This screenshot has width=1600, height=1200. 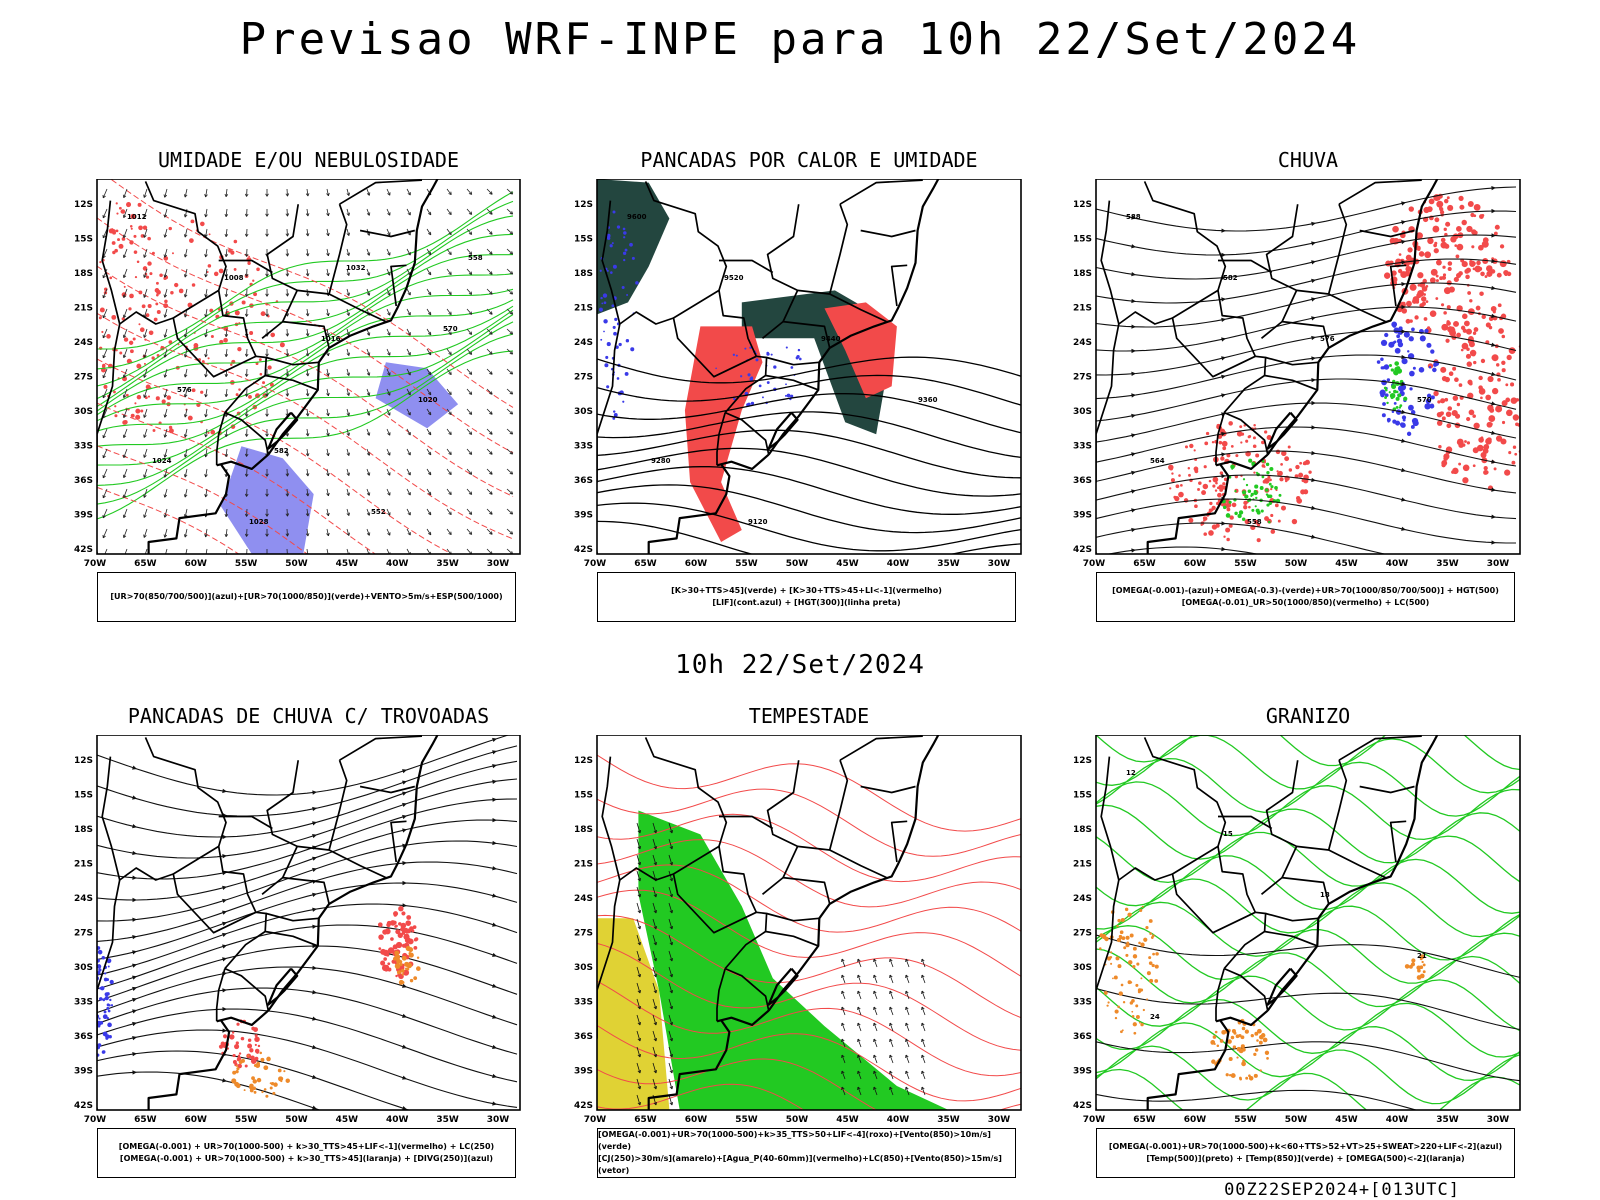 What do you see at coordinates (800, 665) in the screenshot?
I see `mid-subtitle: 10h 22/Set/2024` at bounding box center [800, 665].